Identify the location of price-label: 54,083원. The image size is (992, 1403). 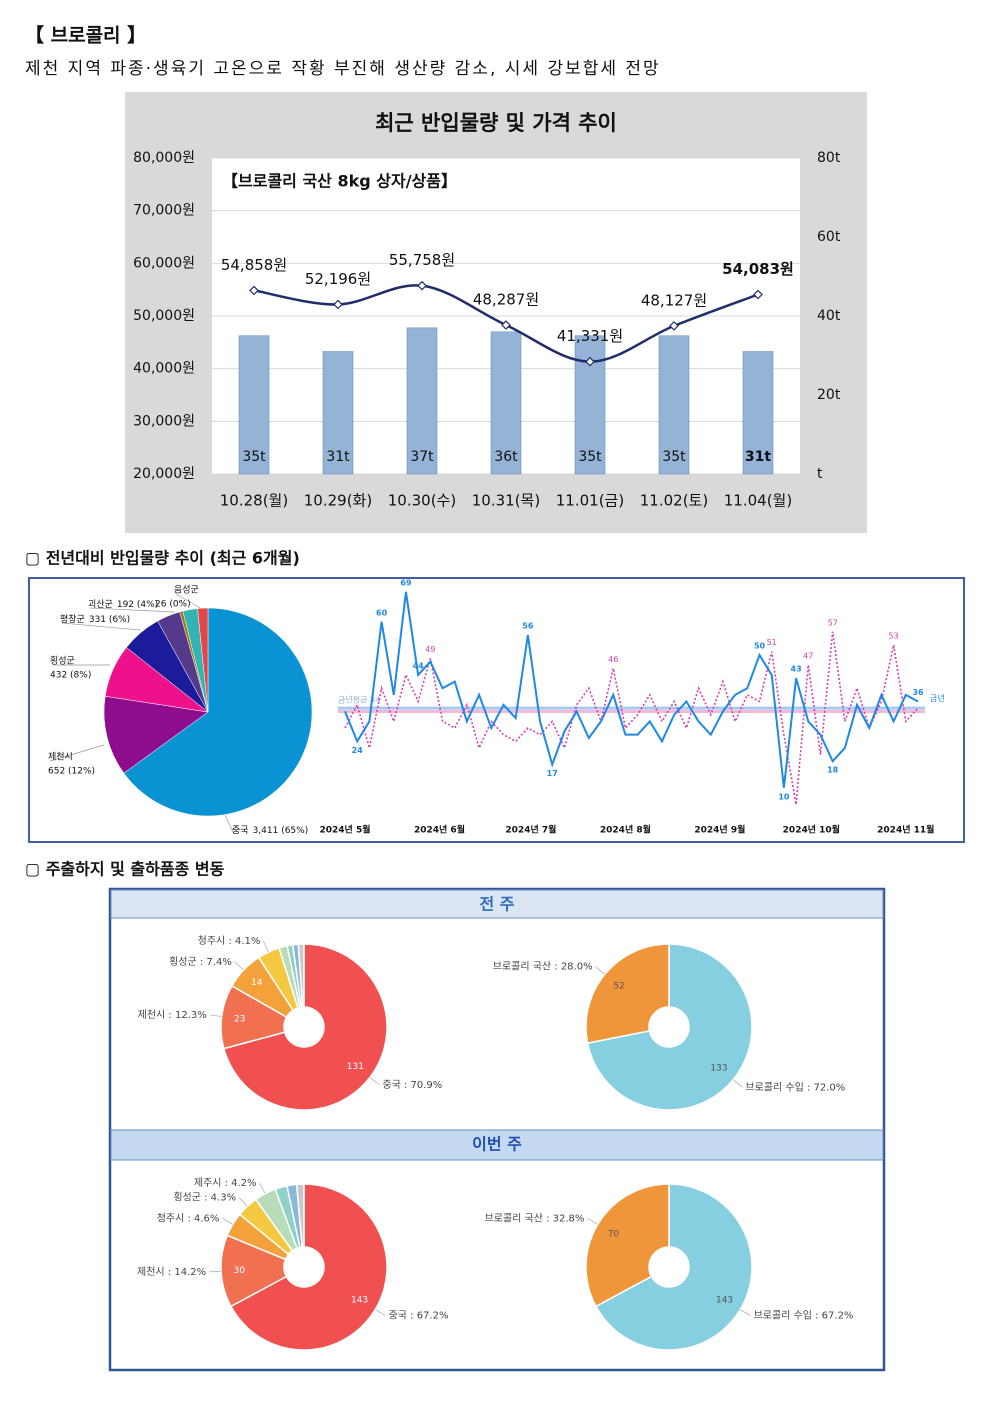
(758, 269).